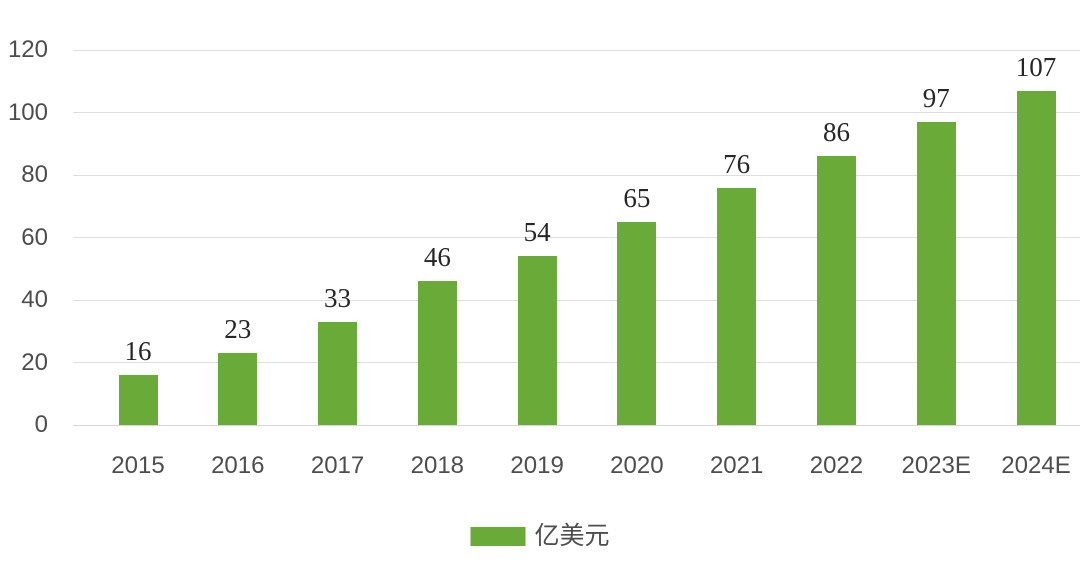  I want to click on bar-value-label: 76, so click(737, 163).